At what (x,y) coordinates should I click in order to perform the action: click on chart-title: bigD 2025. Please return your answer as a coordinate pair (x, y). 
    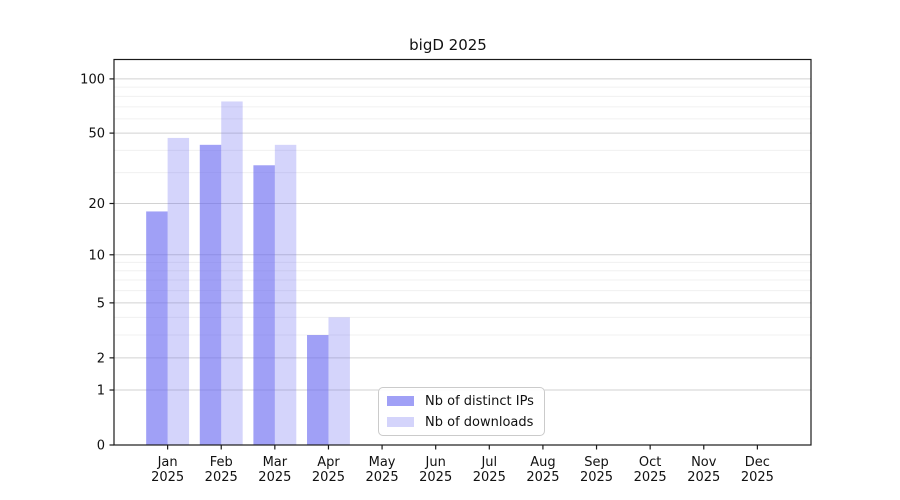
    Looking at the image, I should click on (448, 45).